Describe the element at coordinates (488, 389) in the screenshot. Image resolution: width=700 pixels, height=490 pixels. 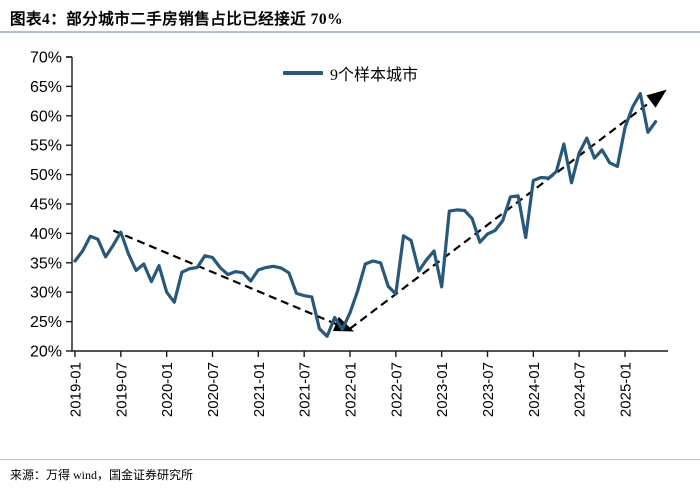
I see `svg-text: 2023-07` at that location.